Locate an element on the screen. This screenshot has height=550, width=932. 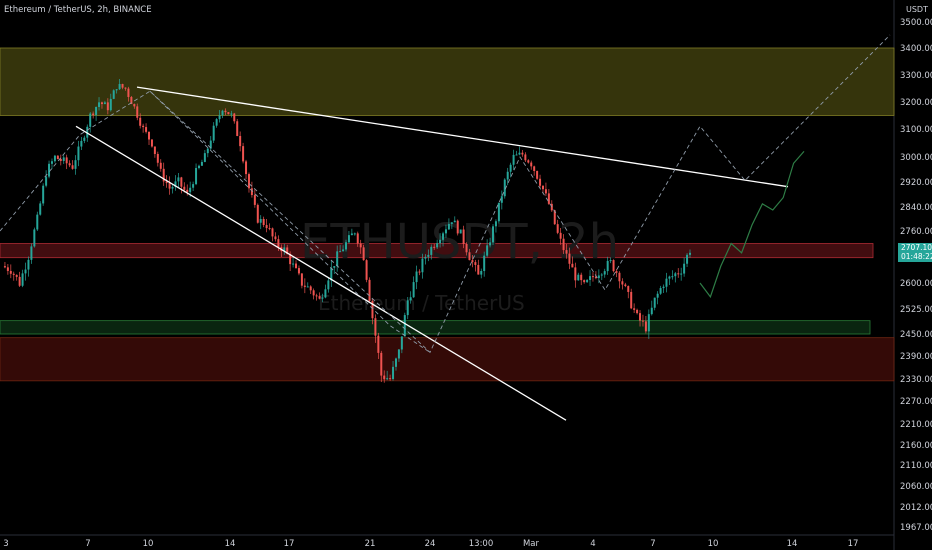
y-tick-label: 2060.00 is located at coordinates (916, 487).